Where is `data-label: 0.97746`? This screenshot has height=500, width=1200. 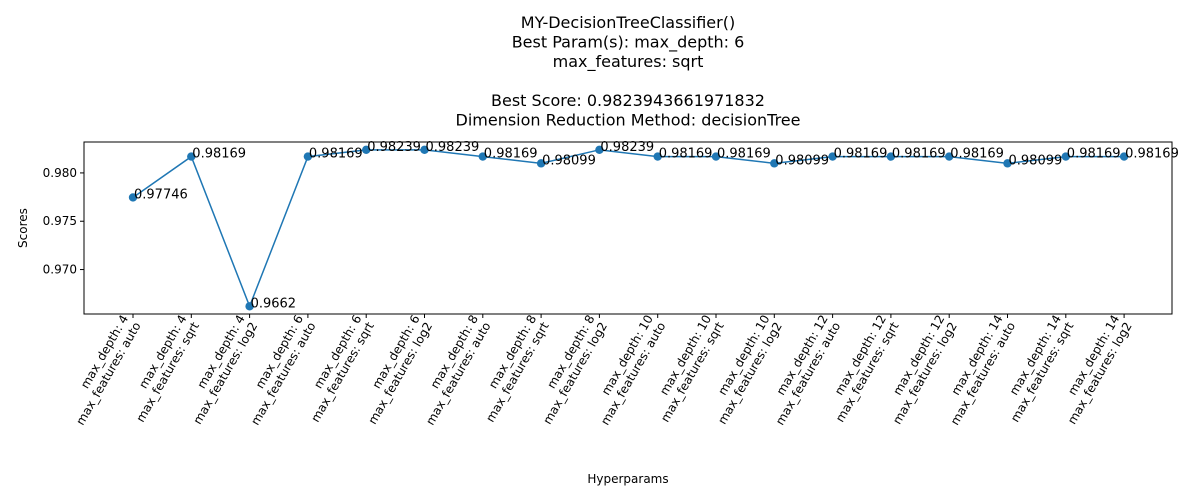
data-label: 0.97746 is located at coordinates (161, 194).